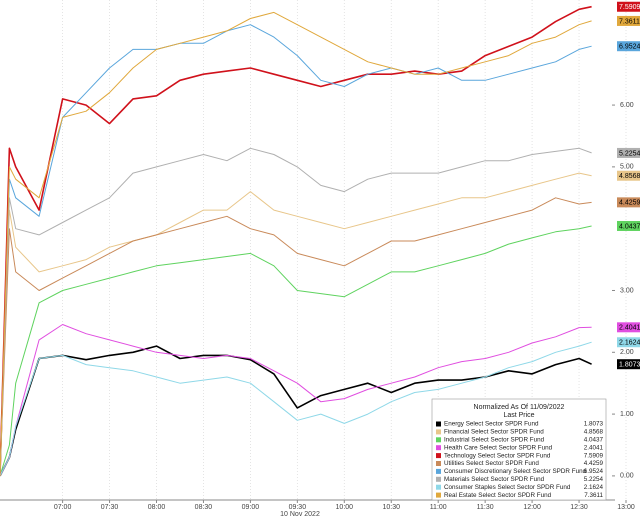  What do you see at coordinates (438, 507) in the screenshot?
I see `x-tick-label: 11:00` at bounding box center [438, 507].